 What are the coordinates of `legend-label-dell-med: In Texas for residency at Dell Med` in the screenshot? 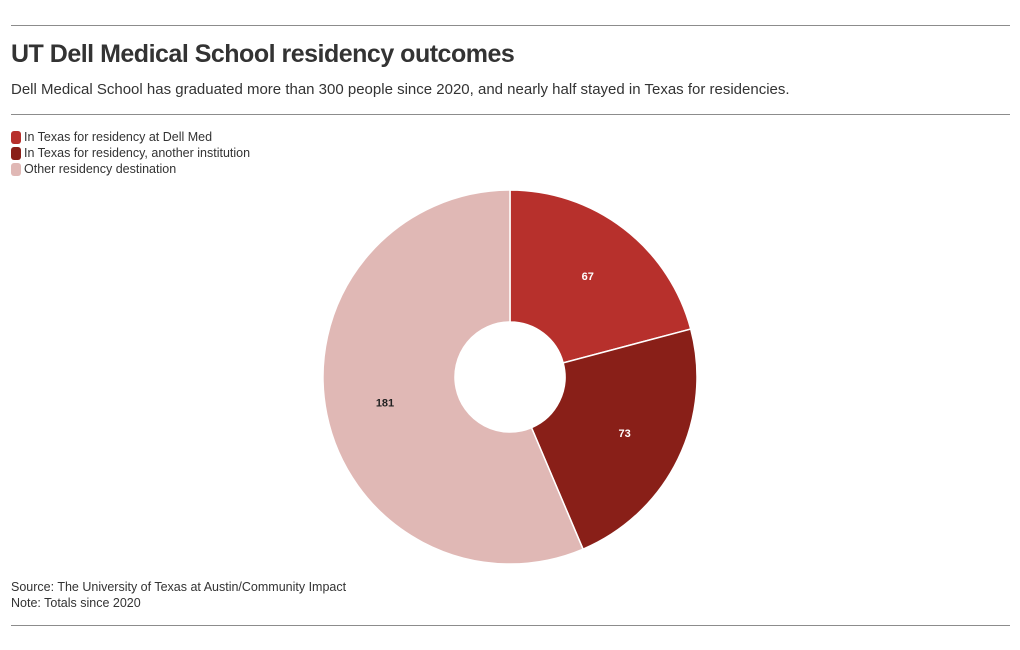 It's located at (118, 137).